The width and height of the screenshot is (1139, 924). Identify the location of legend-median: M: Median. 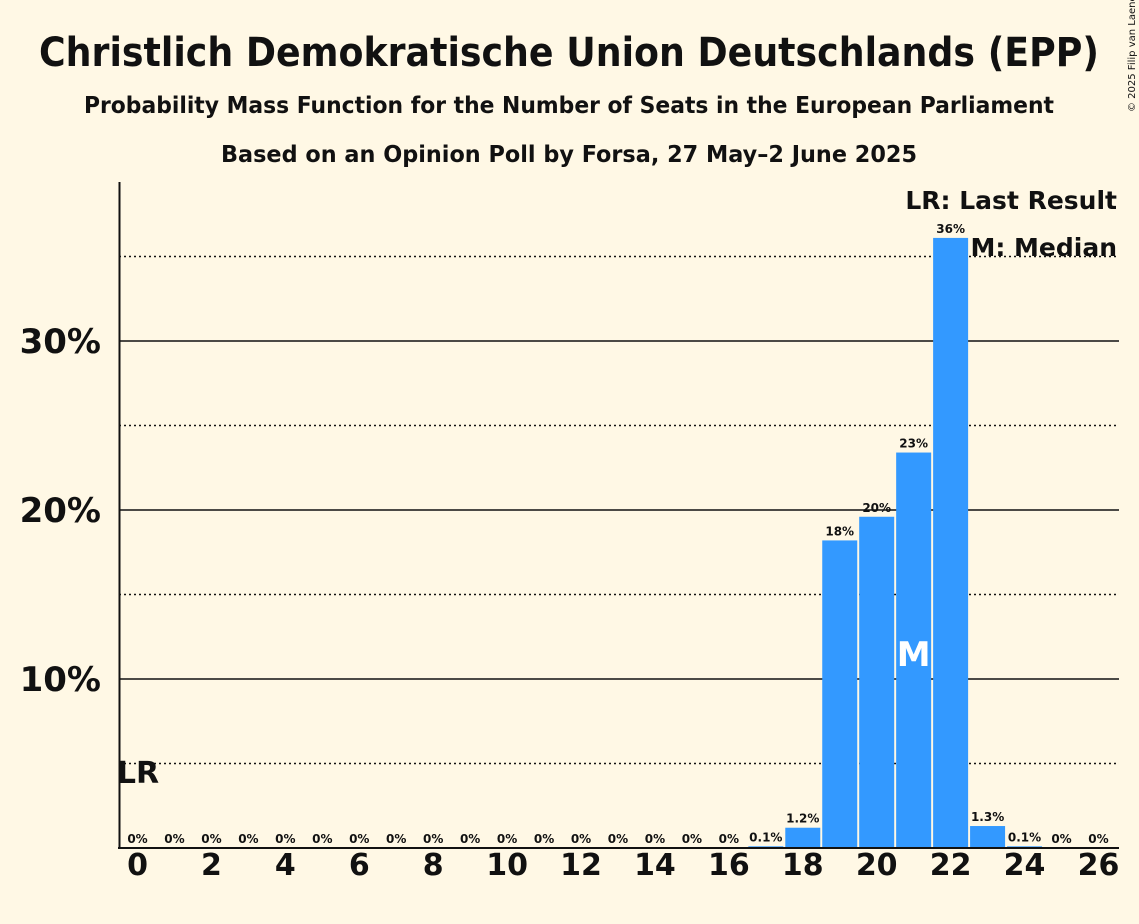
(1043, 247).